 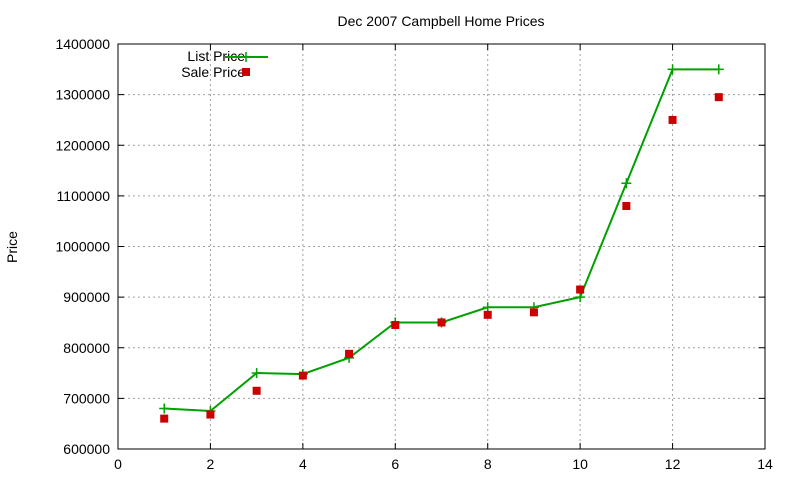 I want to click on y-tick-label: 800000, so click(x=86, y=348).